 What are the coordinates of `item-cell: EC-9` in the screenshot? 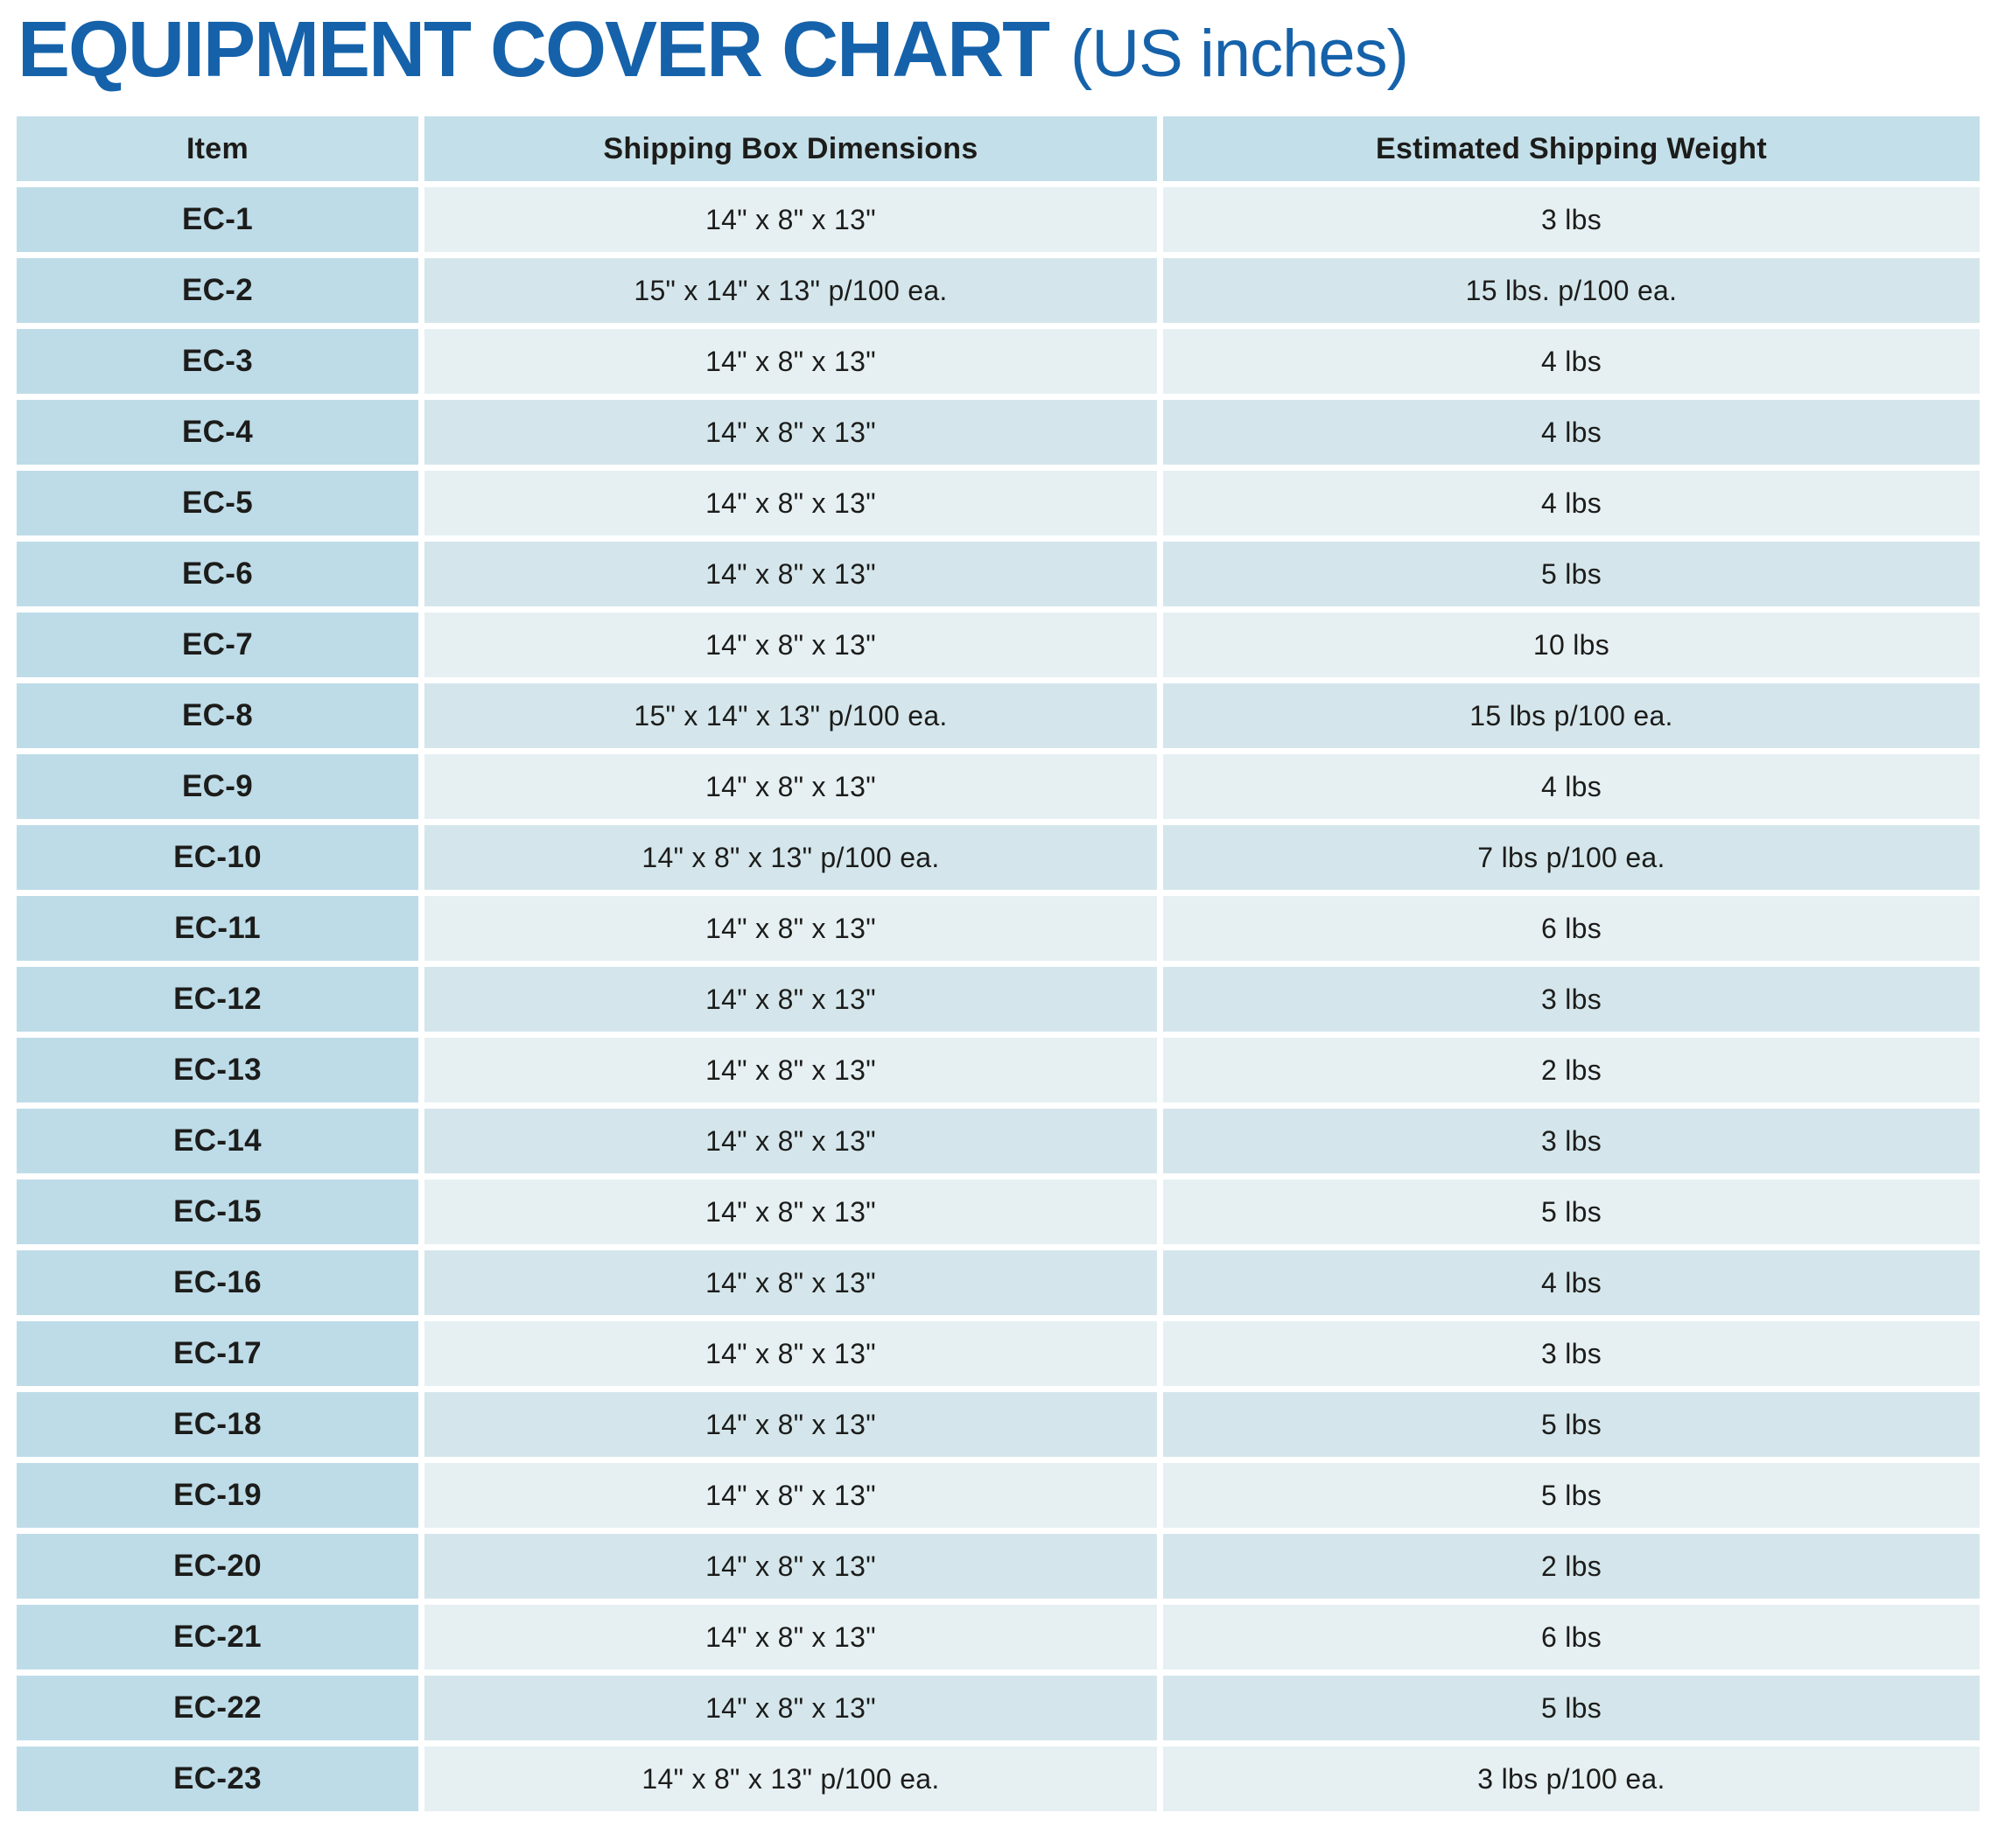 It's located at (217, 786).